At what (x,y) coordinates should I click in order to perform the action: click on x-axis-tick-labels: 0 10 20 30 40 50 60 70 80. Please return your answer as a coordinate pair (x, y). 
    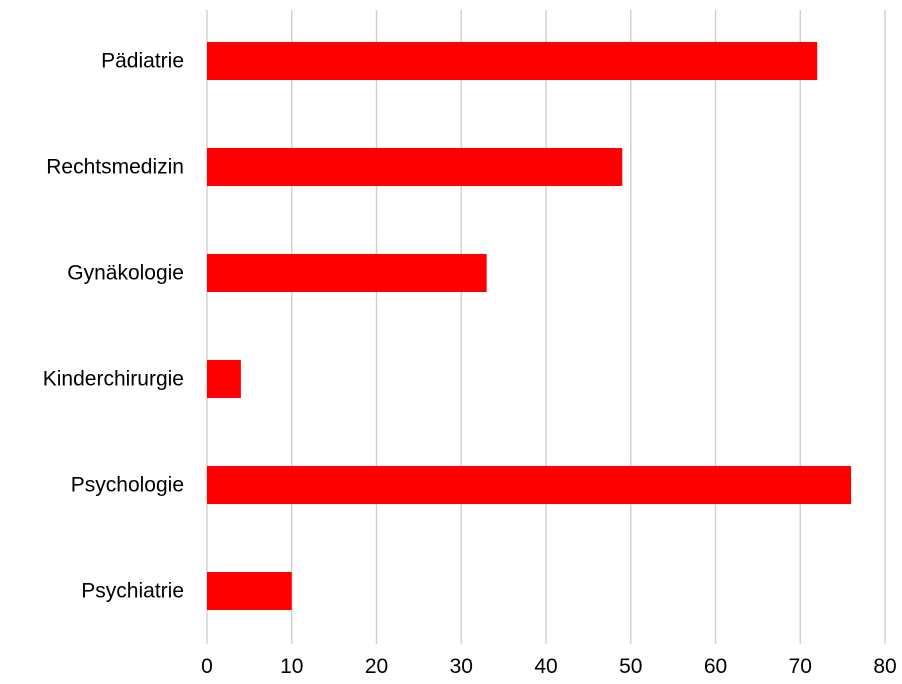
    Looking at the image, I should click on (549, 666).